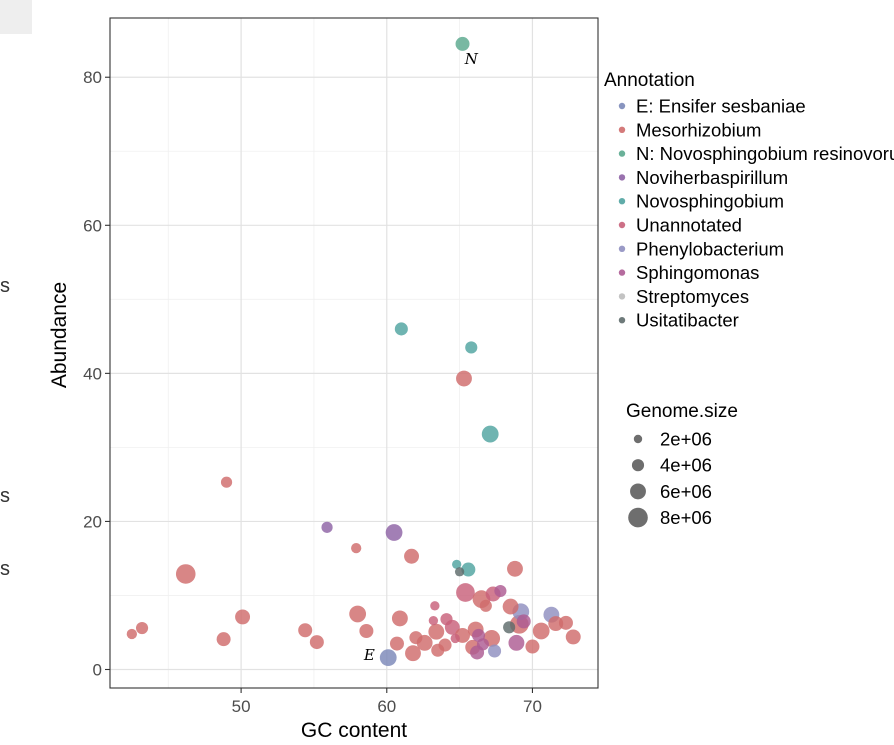  What do you see at coordinates (5, 496) in the screenshot?
I see `edge-text-fragment-2: s` at bounding box center [5, 496].